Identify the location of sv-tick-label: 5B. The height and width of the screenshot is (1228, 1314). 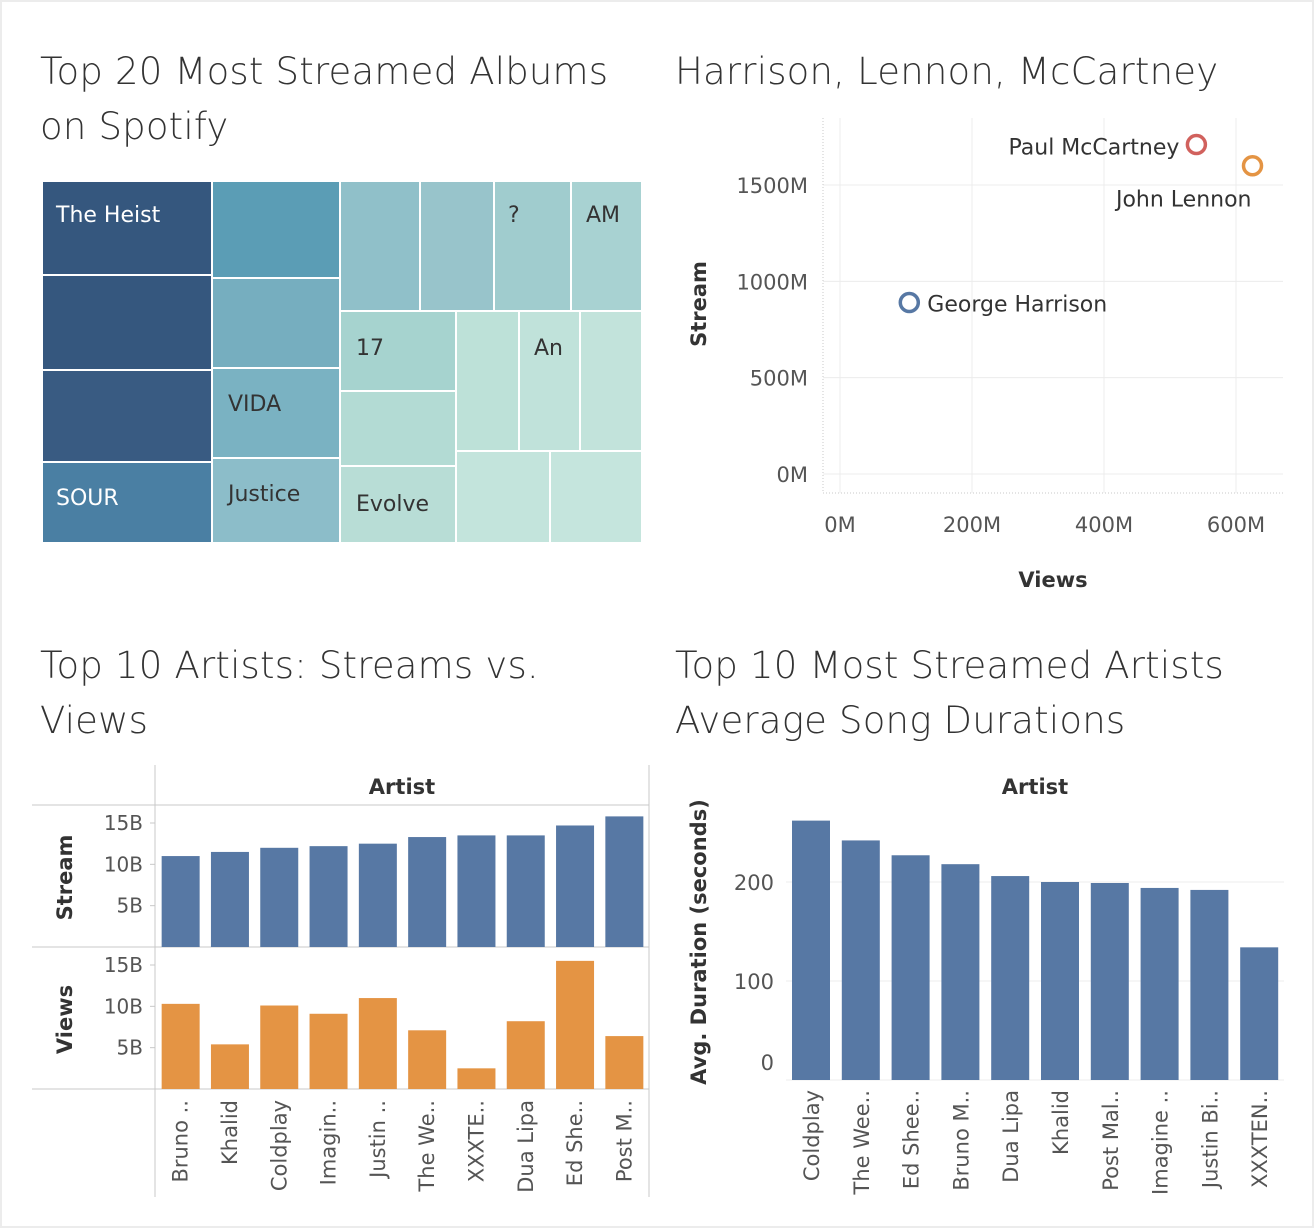
(130, 1048).